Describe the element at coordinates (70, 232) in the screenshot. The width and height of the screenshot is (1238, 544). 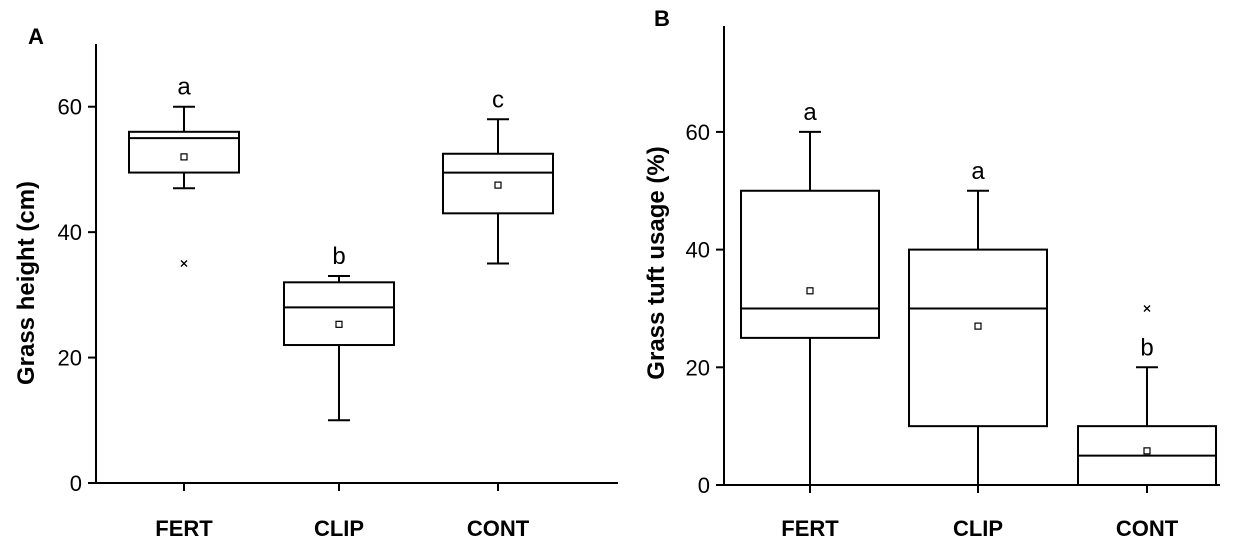
I see `panel-a-y-tick-label: 40` at that location.